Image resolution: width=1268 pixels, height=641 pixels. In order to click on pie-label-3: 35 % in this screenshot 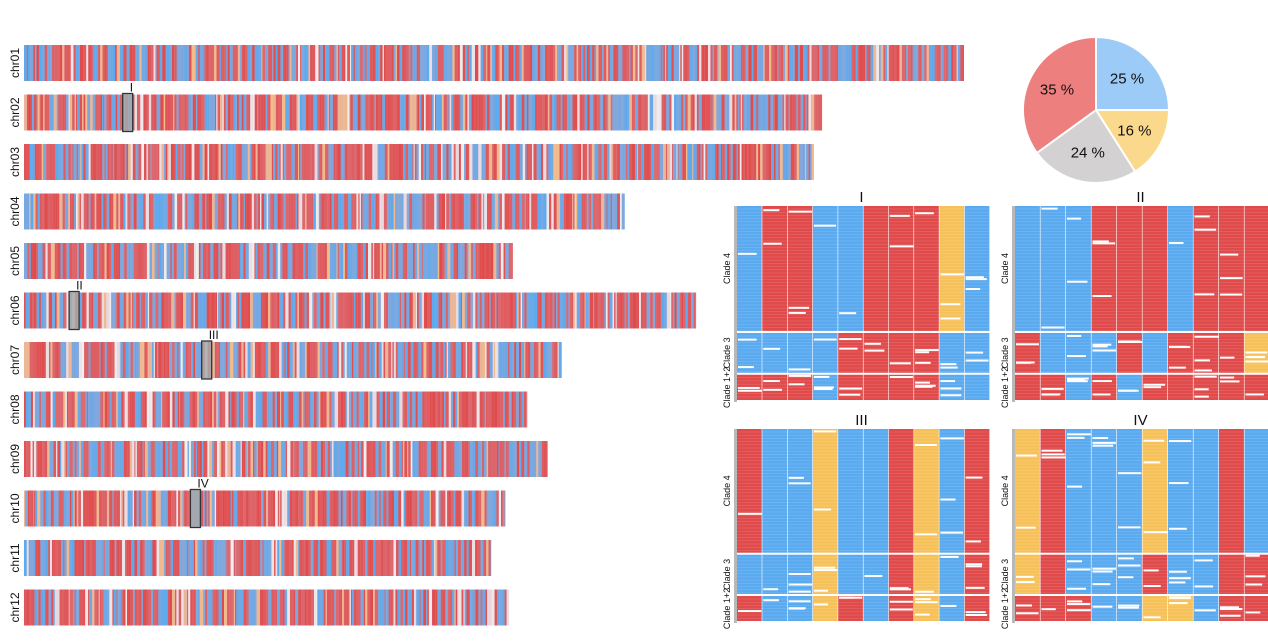, I will do `click(1057, 90)`.